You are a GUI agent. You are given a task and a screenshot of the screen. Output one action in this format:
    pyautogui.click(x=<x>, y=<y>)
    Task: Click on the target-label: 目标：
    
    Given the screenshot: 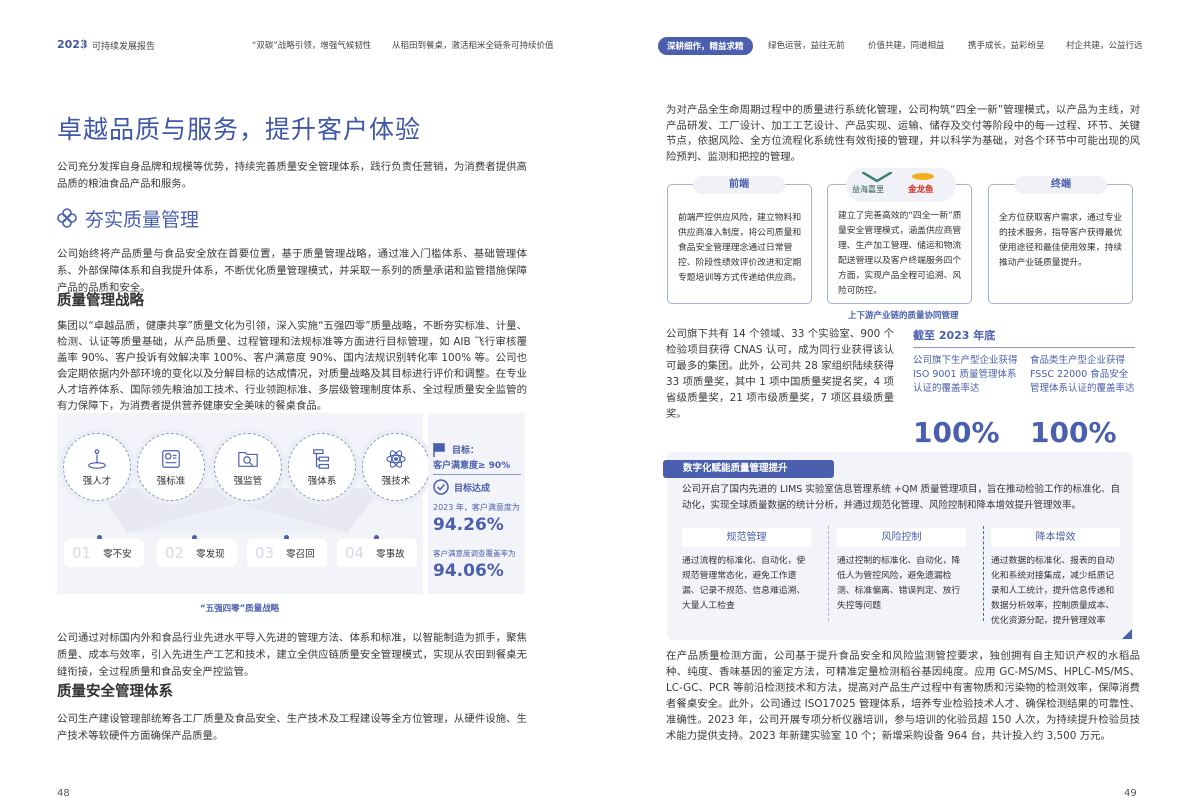 What is the action you would take?
    pyautogui.click(x=466, y=451)
    